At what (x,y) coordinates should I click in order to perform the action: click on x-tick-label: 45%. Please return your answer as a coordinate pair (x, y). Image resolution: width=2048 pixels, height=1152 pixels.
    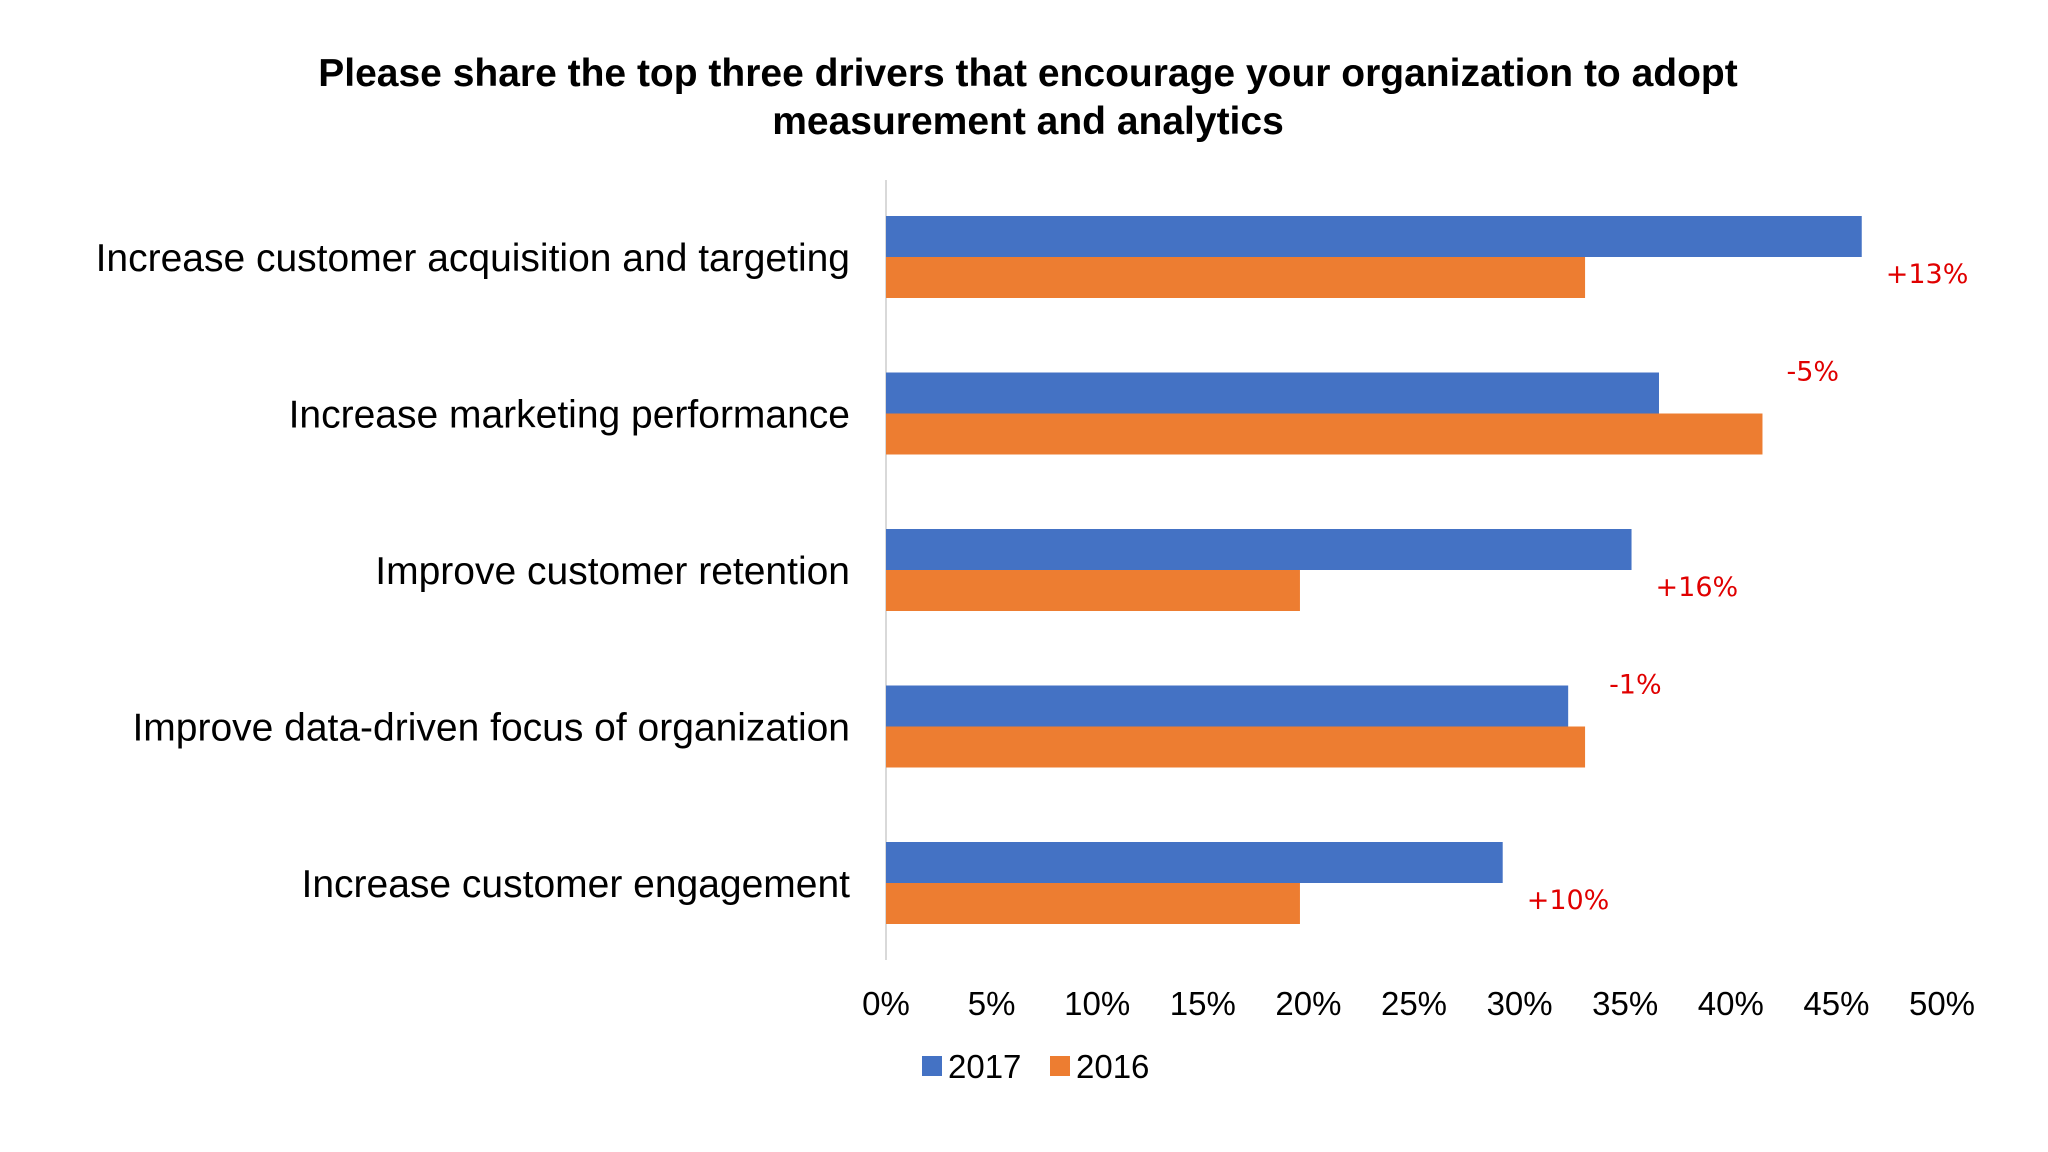
    Looking at the image, I should click on (1836, 1003).